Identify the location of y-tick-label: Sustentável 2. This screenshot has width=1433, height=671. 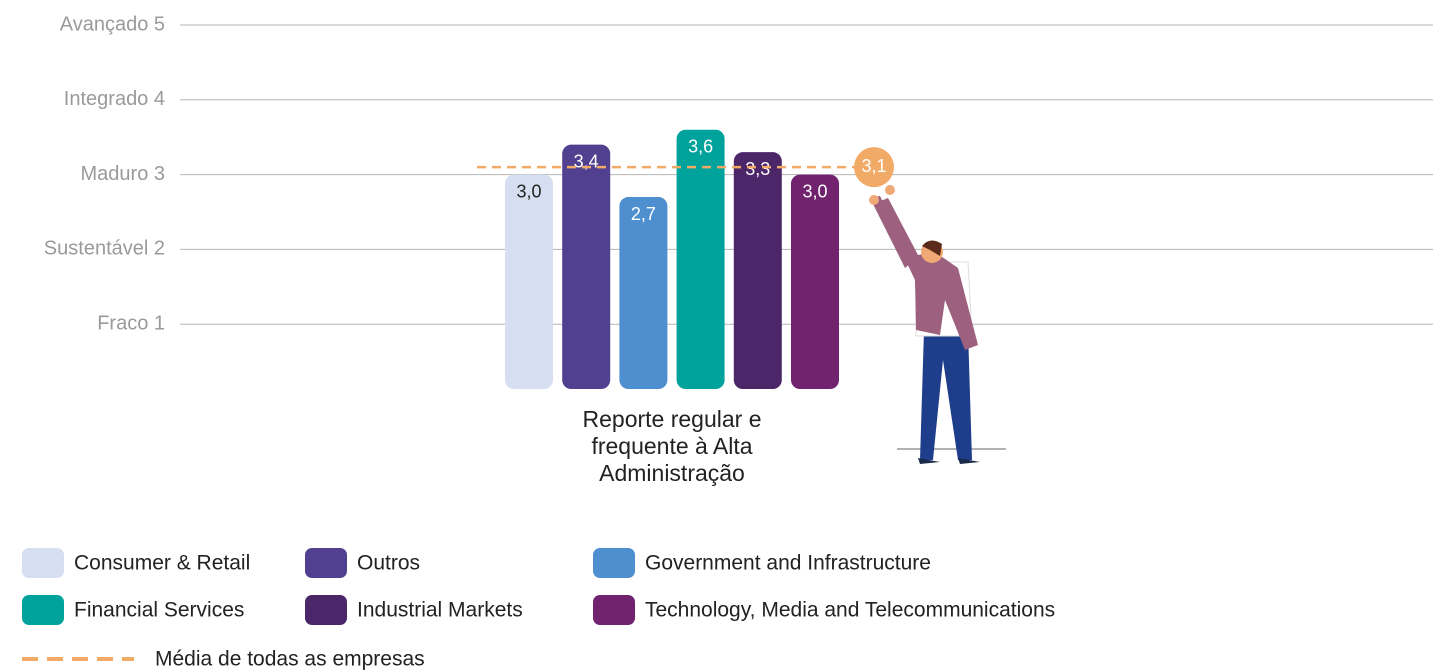
(104, 249).